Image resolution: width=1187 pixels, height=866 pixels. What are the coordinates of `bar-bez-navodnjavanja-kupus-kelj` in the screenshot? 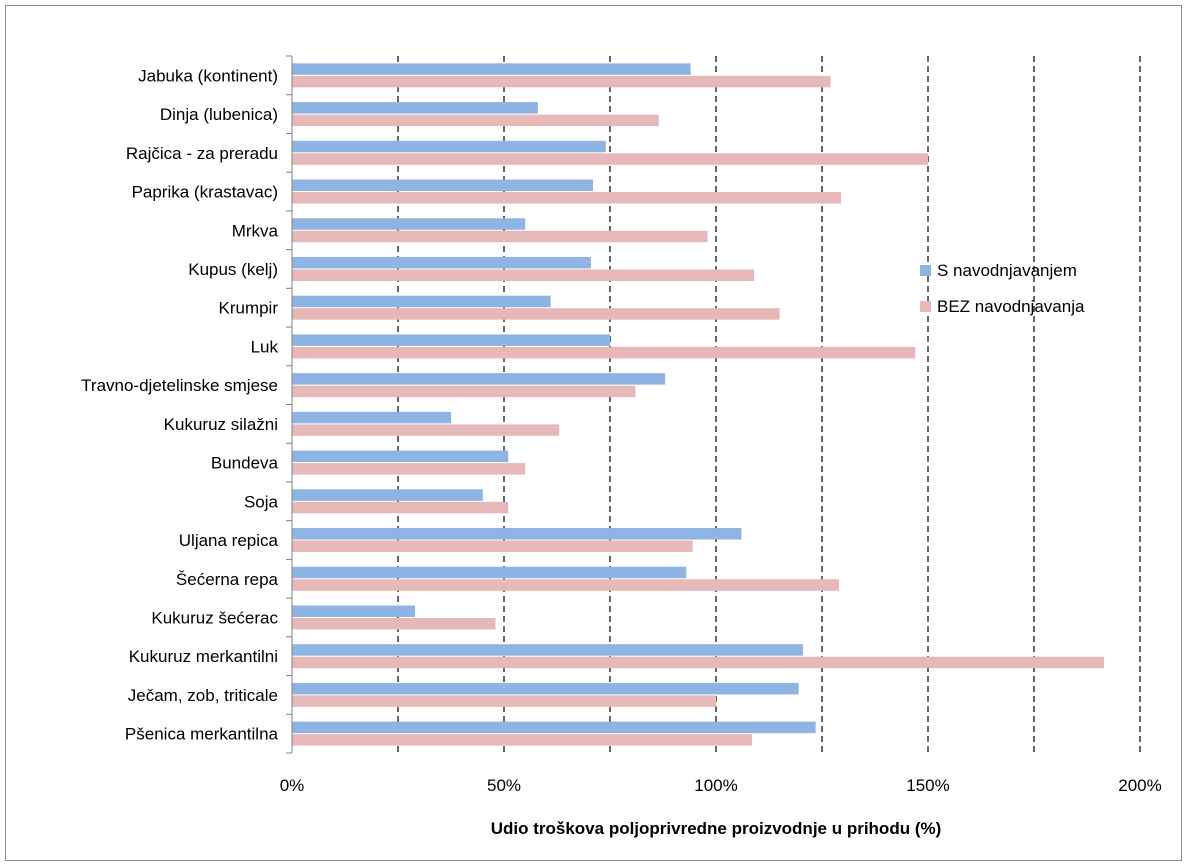 It's located at (523, 275).